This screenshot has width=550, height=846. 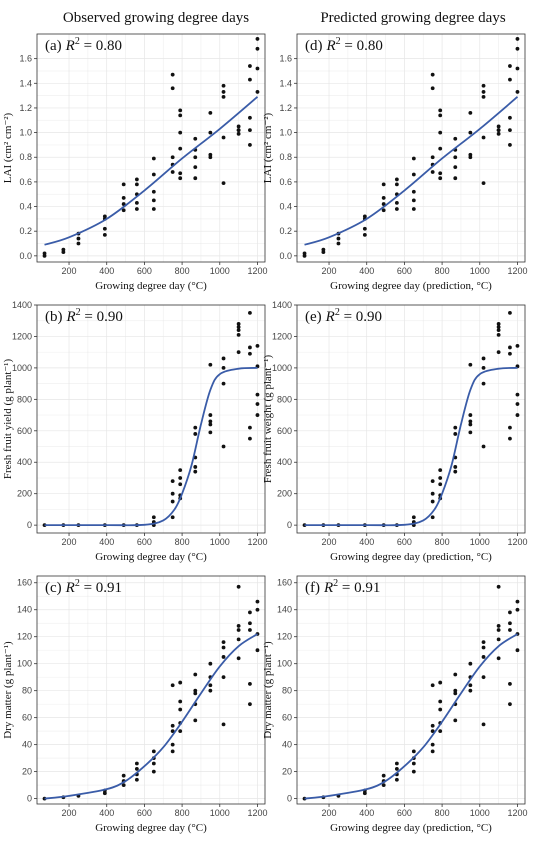 I want to click on panel-label: (b) R2 = 0.90, so click(x=84, y=316).